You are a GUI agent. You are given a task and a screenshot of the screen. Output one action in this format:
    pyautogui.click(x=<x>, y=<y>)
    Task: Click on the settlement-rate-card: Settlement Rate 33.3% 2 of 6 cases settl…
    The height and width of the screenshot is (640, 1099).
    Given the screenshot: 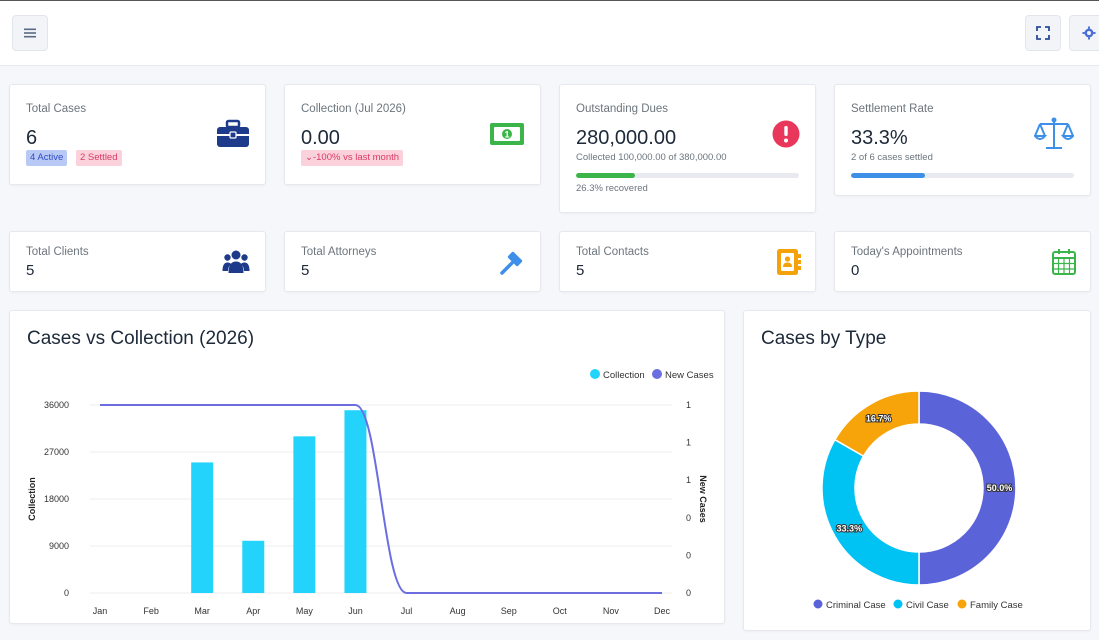 What is the action you would take?
    pyautogui.click(x=962, y=140)
    